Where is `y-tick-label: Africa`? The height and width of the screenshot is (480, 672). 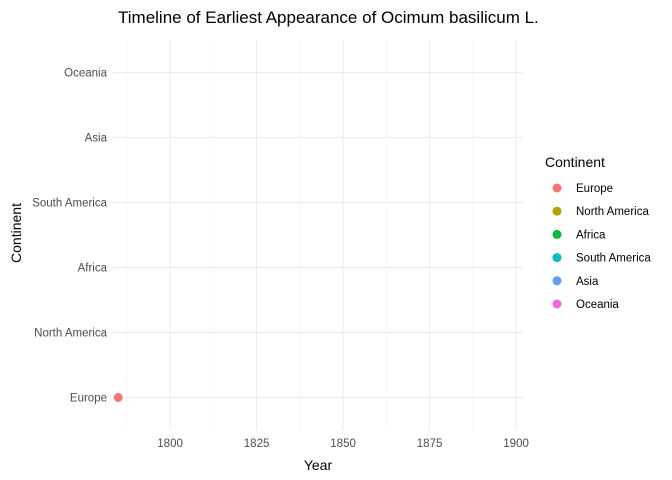
y-tick-label: Africa is located at coordinates (93, 269).